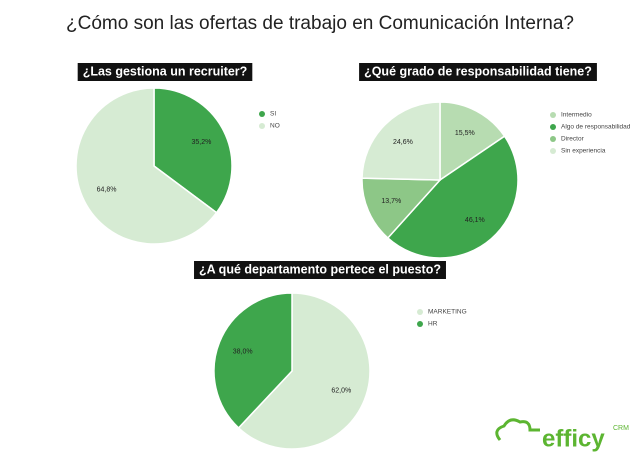 The height and width of the screenshot is (459, 640). I want to click on chart-title: ¿Qué grado de responsabilidad tiene?, so click(478, 71).